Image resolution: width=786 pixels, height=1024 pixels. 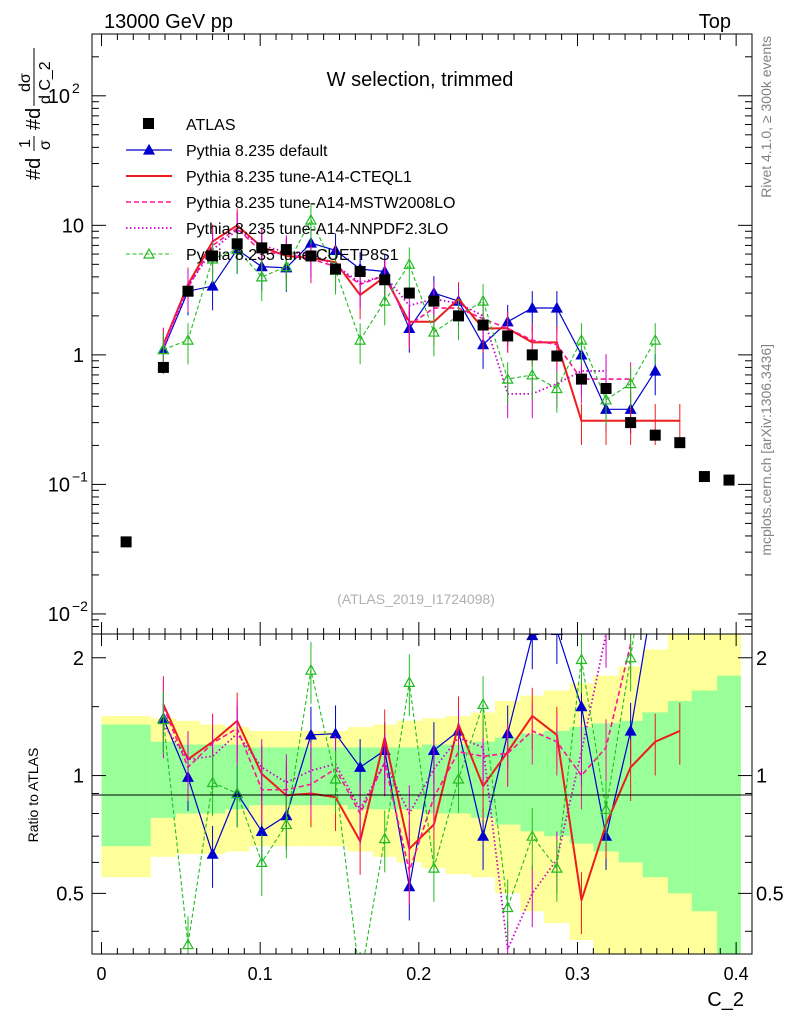 I want to click on y-tick-label: 1, so click(x=78, y=356).